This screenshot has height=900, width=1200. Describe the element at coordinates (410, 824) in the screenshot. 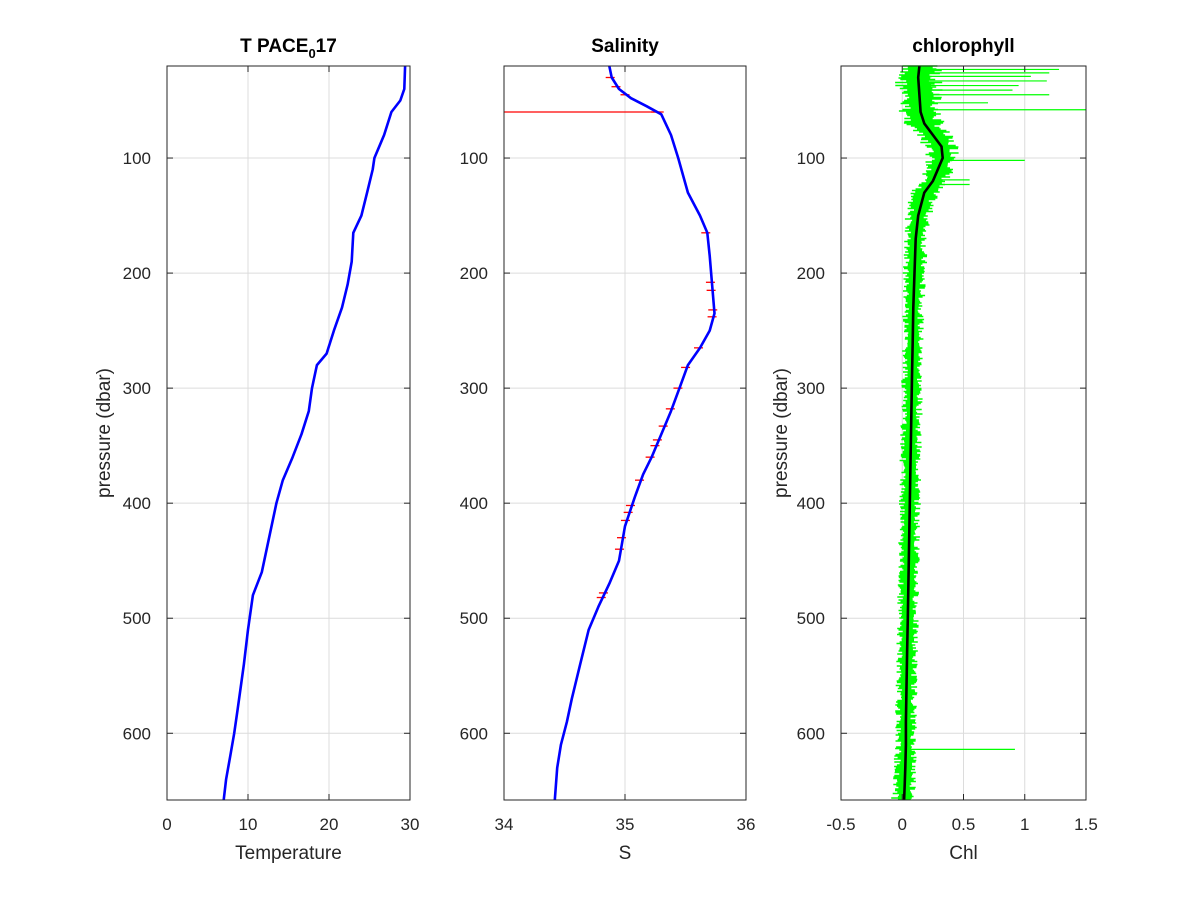

I see `x-tick-label: 30` at that location.